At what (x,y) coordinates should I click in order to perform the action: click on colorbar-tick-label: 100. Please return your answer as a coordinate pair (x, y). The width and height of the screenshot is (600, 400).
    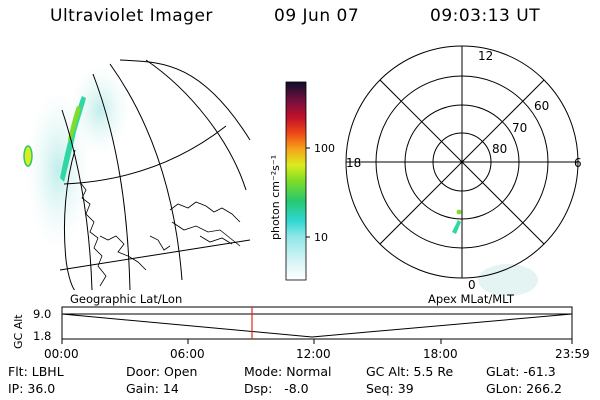
    Looking at the image, I should click on (324, 148).